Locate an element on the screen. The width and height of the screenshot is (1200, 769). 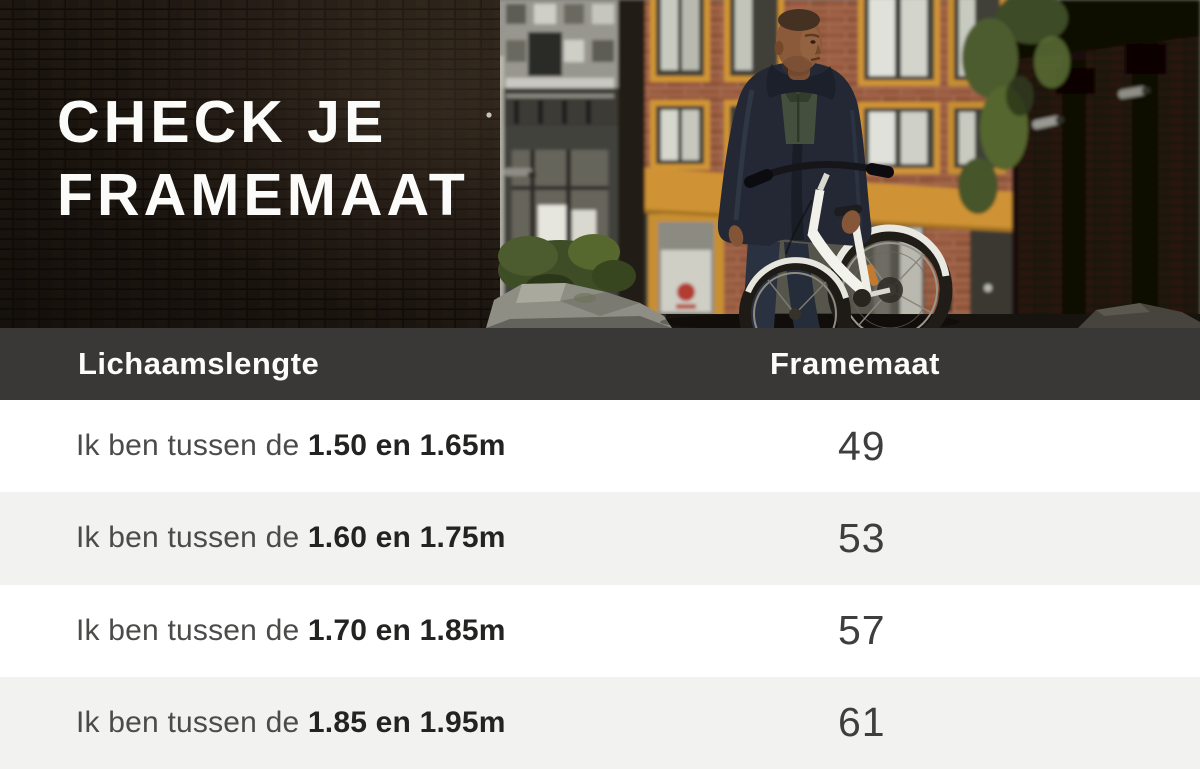
table-row: Ik ben tussen de 1.70 en 1.85m 57 is located at coordinates (600, 630).